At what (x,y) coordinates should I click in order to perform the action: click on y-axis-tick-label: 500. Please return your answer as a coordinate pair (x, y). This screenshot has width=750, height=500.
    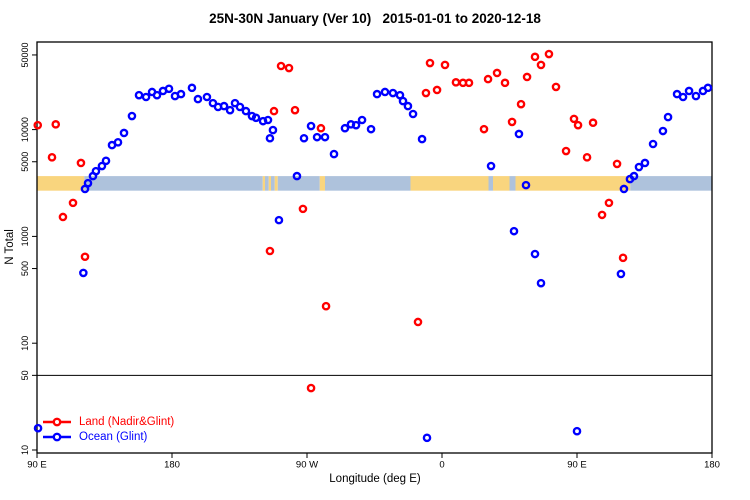
    Looking at the image, I should click on (25, 268).